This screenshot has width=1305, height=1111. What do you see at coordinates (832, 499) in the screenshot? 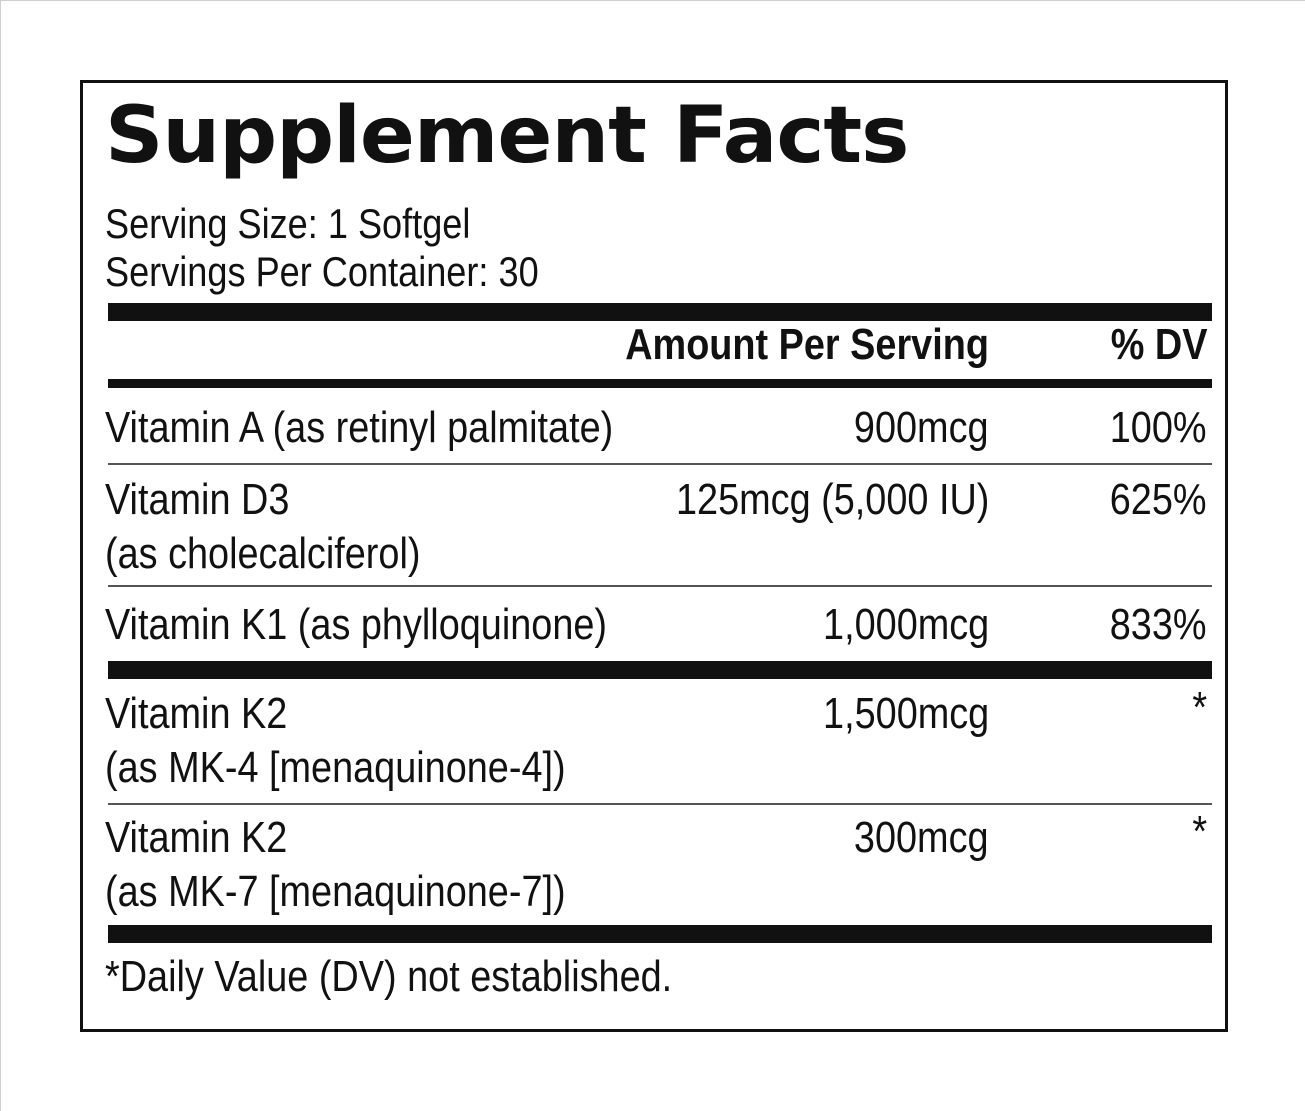
I see `nutrient-amount: 125mcg (5,000 IU)` at bounding box center [832, 499].